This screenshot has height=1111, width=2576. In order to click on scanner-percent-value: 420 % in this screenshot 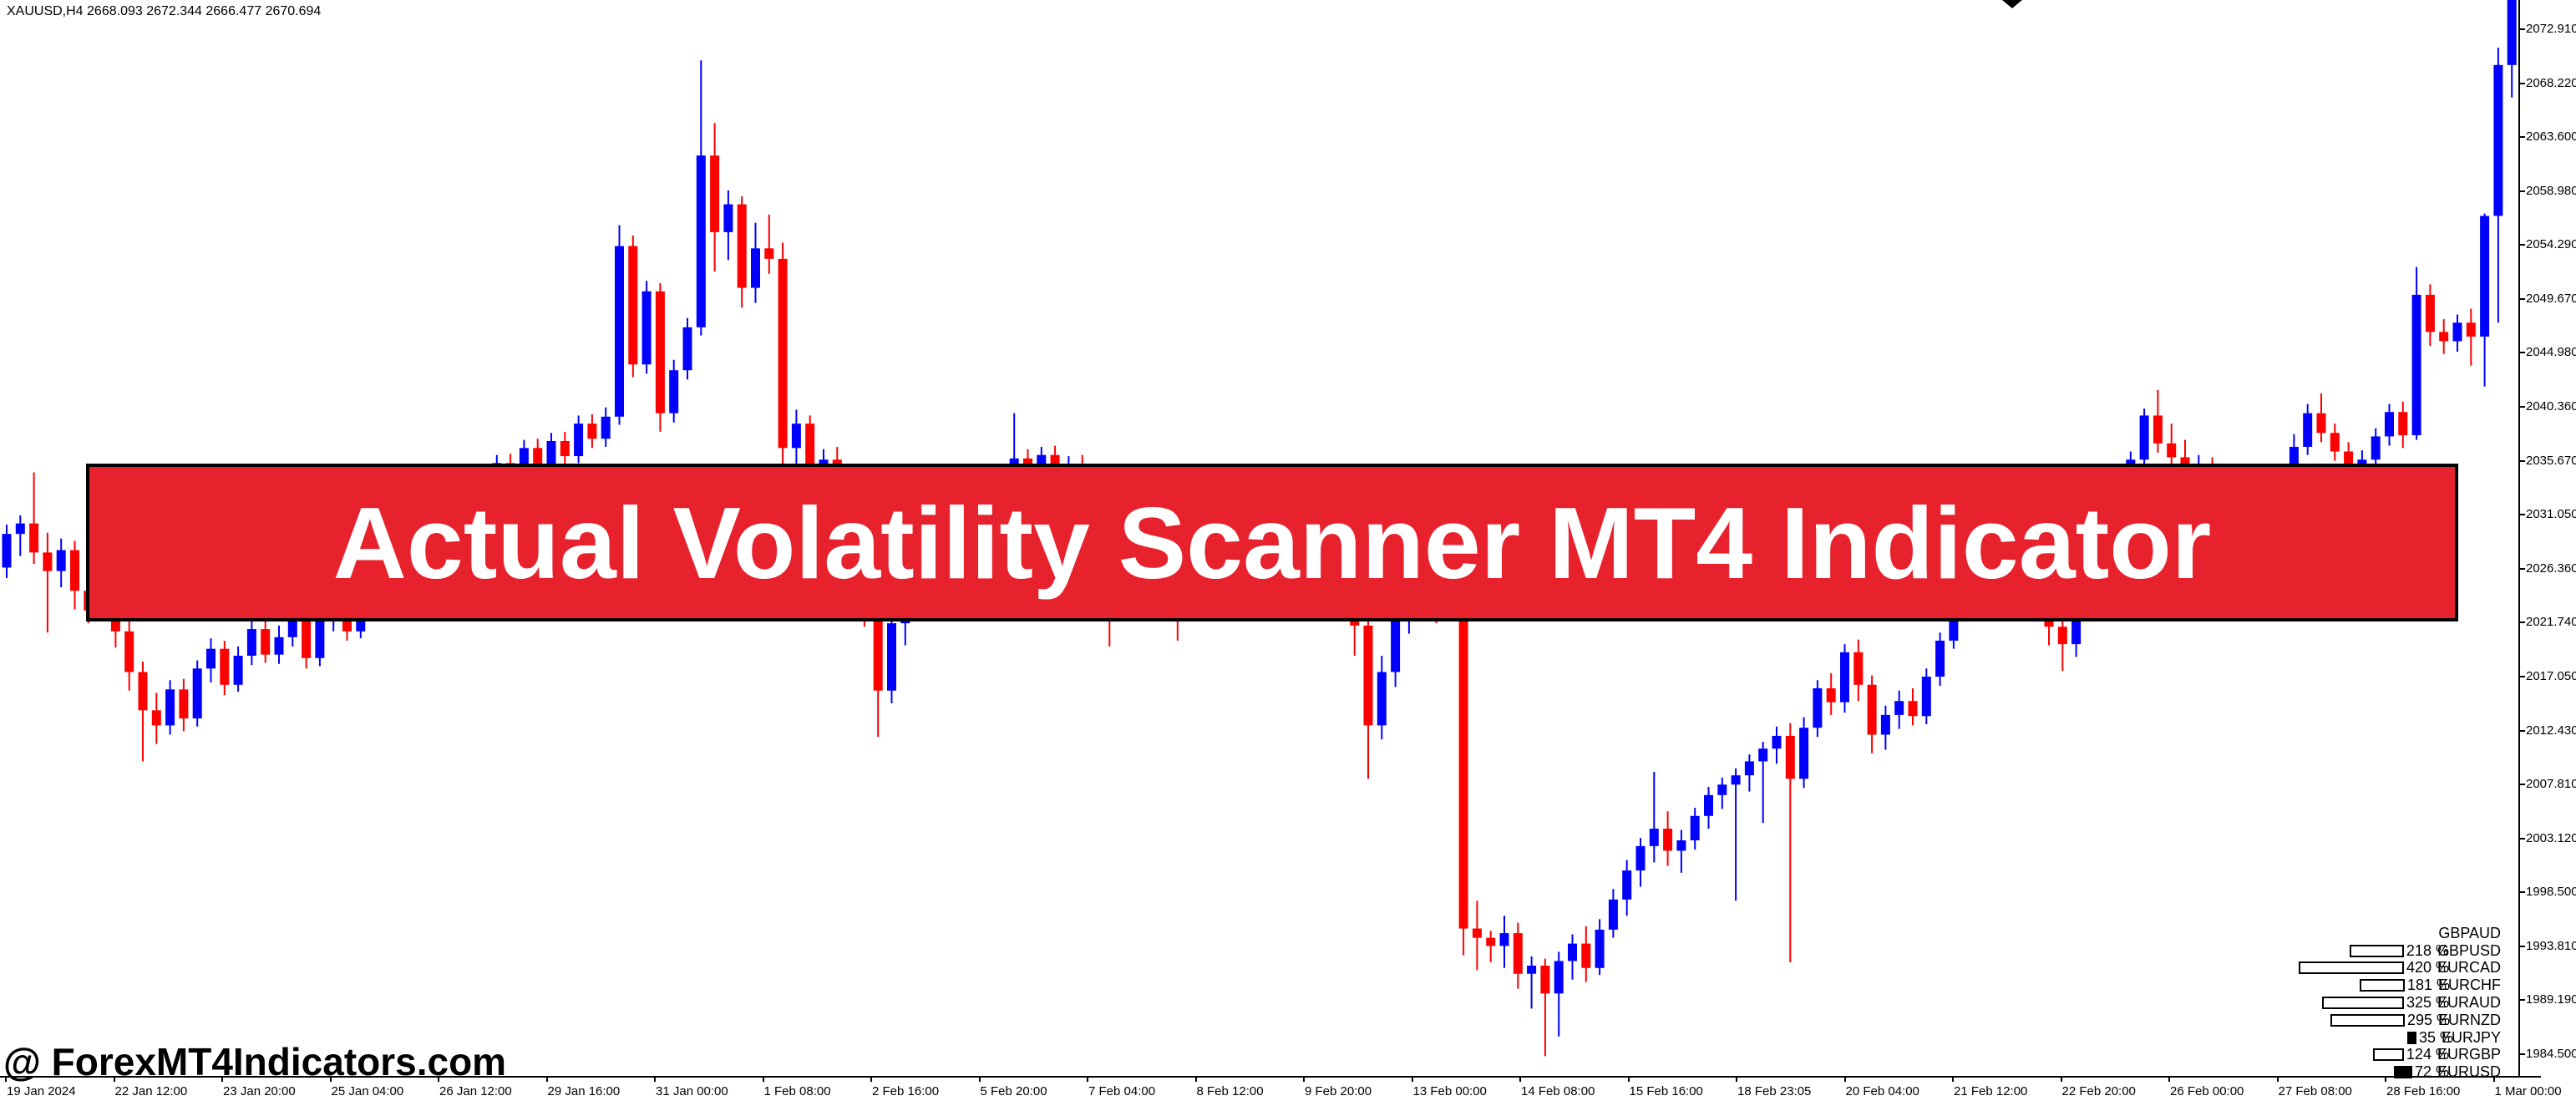, I will do `click(2427, 968)`.